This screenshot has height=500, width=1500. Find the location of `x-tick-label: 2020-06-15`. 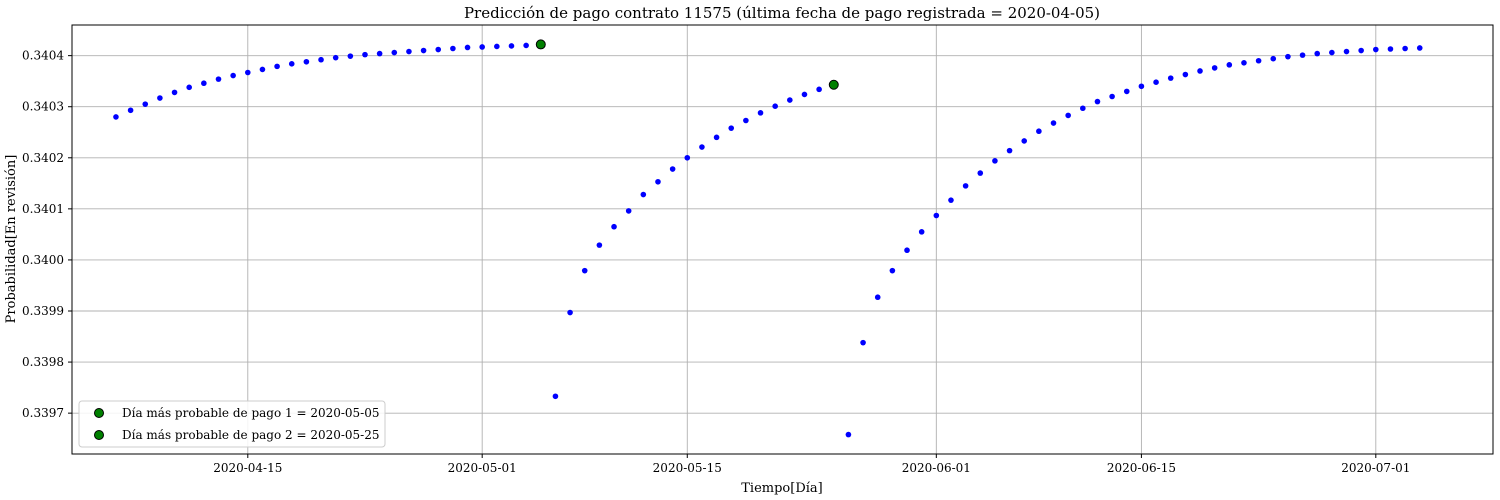

x-tick-label: 2020-06-15 is located at coordinates (1141, 468).